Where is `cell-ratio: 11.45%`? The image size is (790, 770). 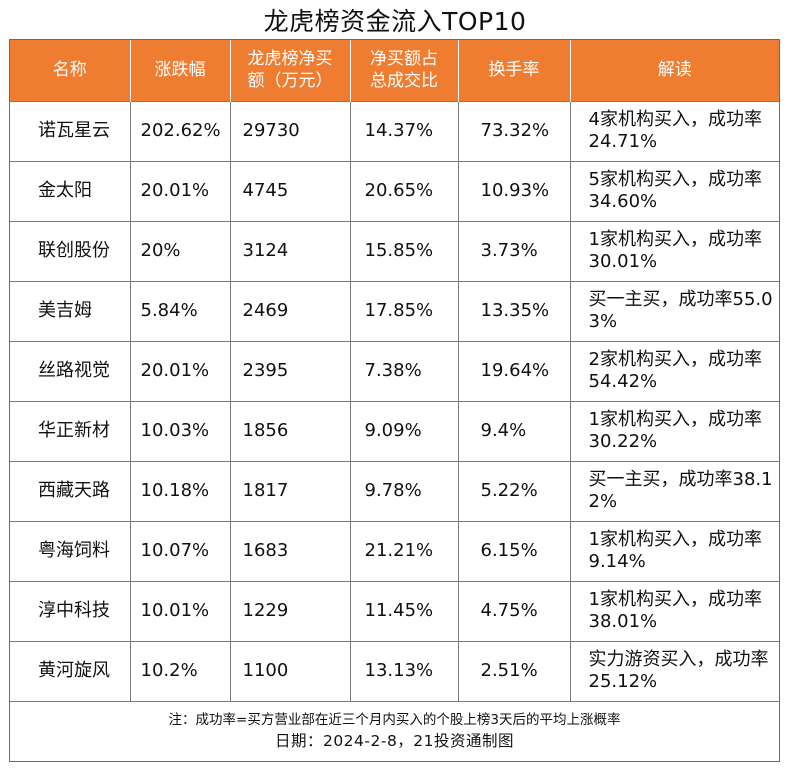
cell-ratio: 11.45% is located at coordinates (403, 610).